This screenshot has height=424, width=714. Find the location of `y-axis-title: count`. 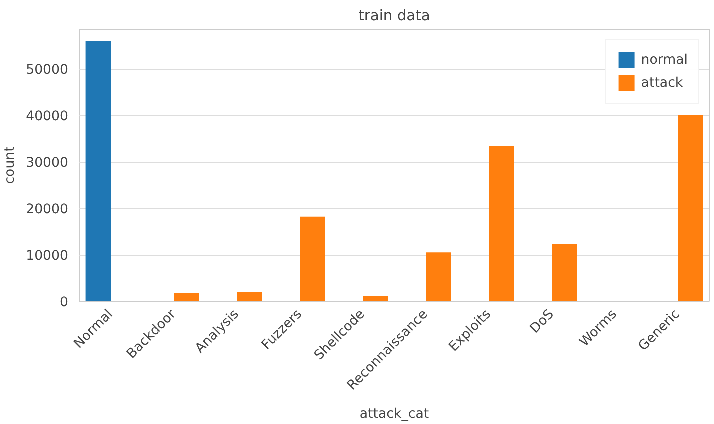

y-axis-title: count is located at coordinates (10, 165).